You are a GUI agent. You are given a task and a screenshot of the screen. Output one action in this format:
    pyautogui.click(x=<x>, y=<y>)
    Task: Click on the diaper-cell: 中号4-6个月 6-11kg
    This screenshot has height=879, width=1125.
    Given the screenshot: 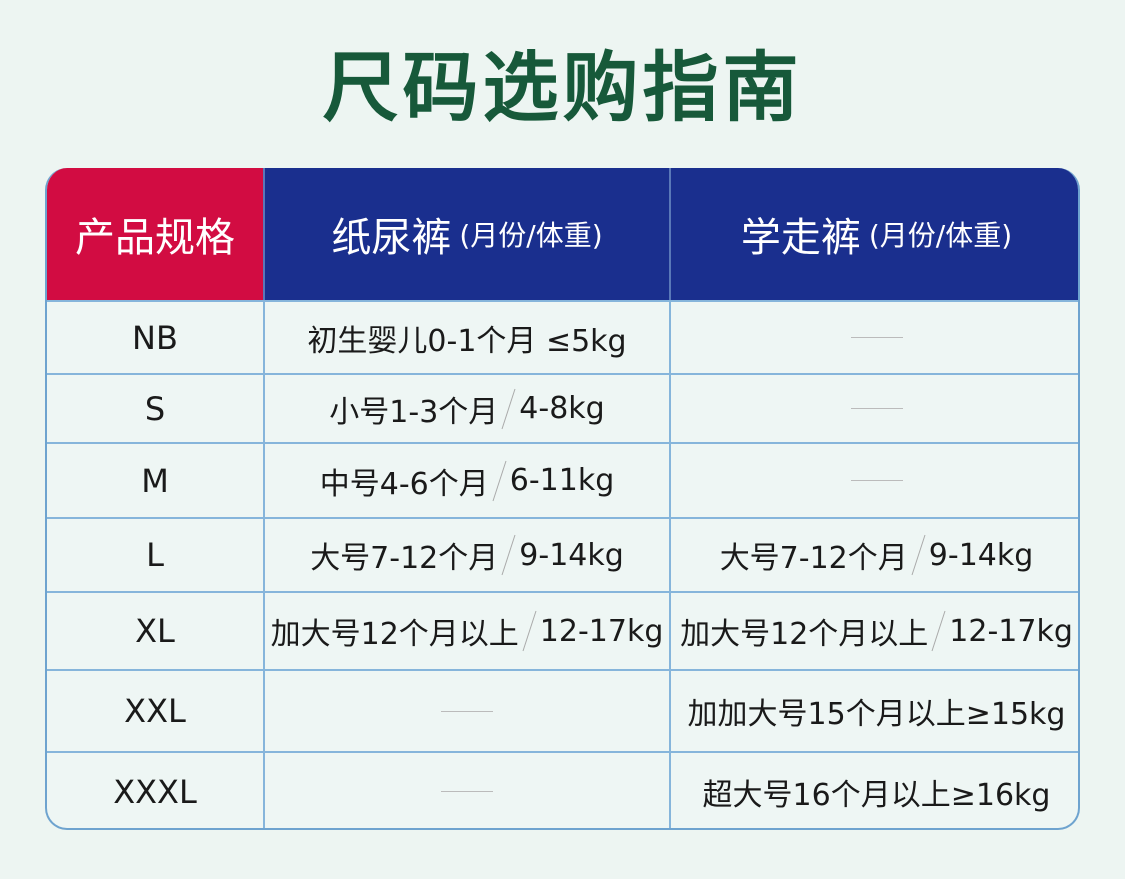 What is the action you would take?
    pyautogui.click(x=466, y=480)
    